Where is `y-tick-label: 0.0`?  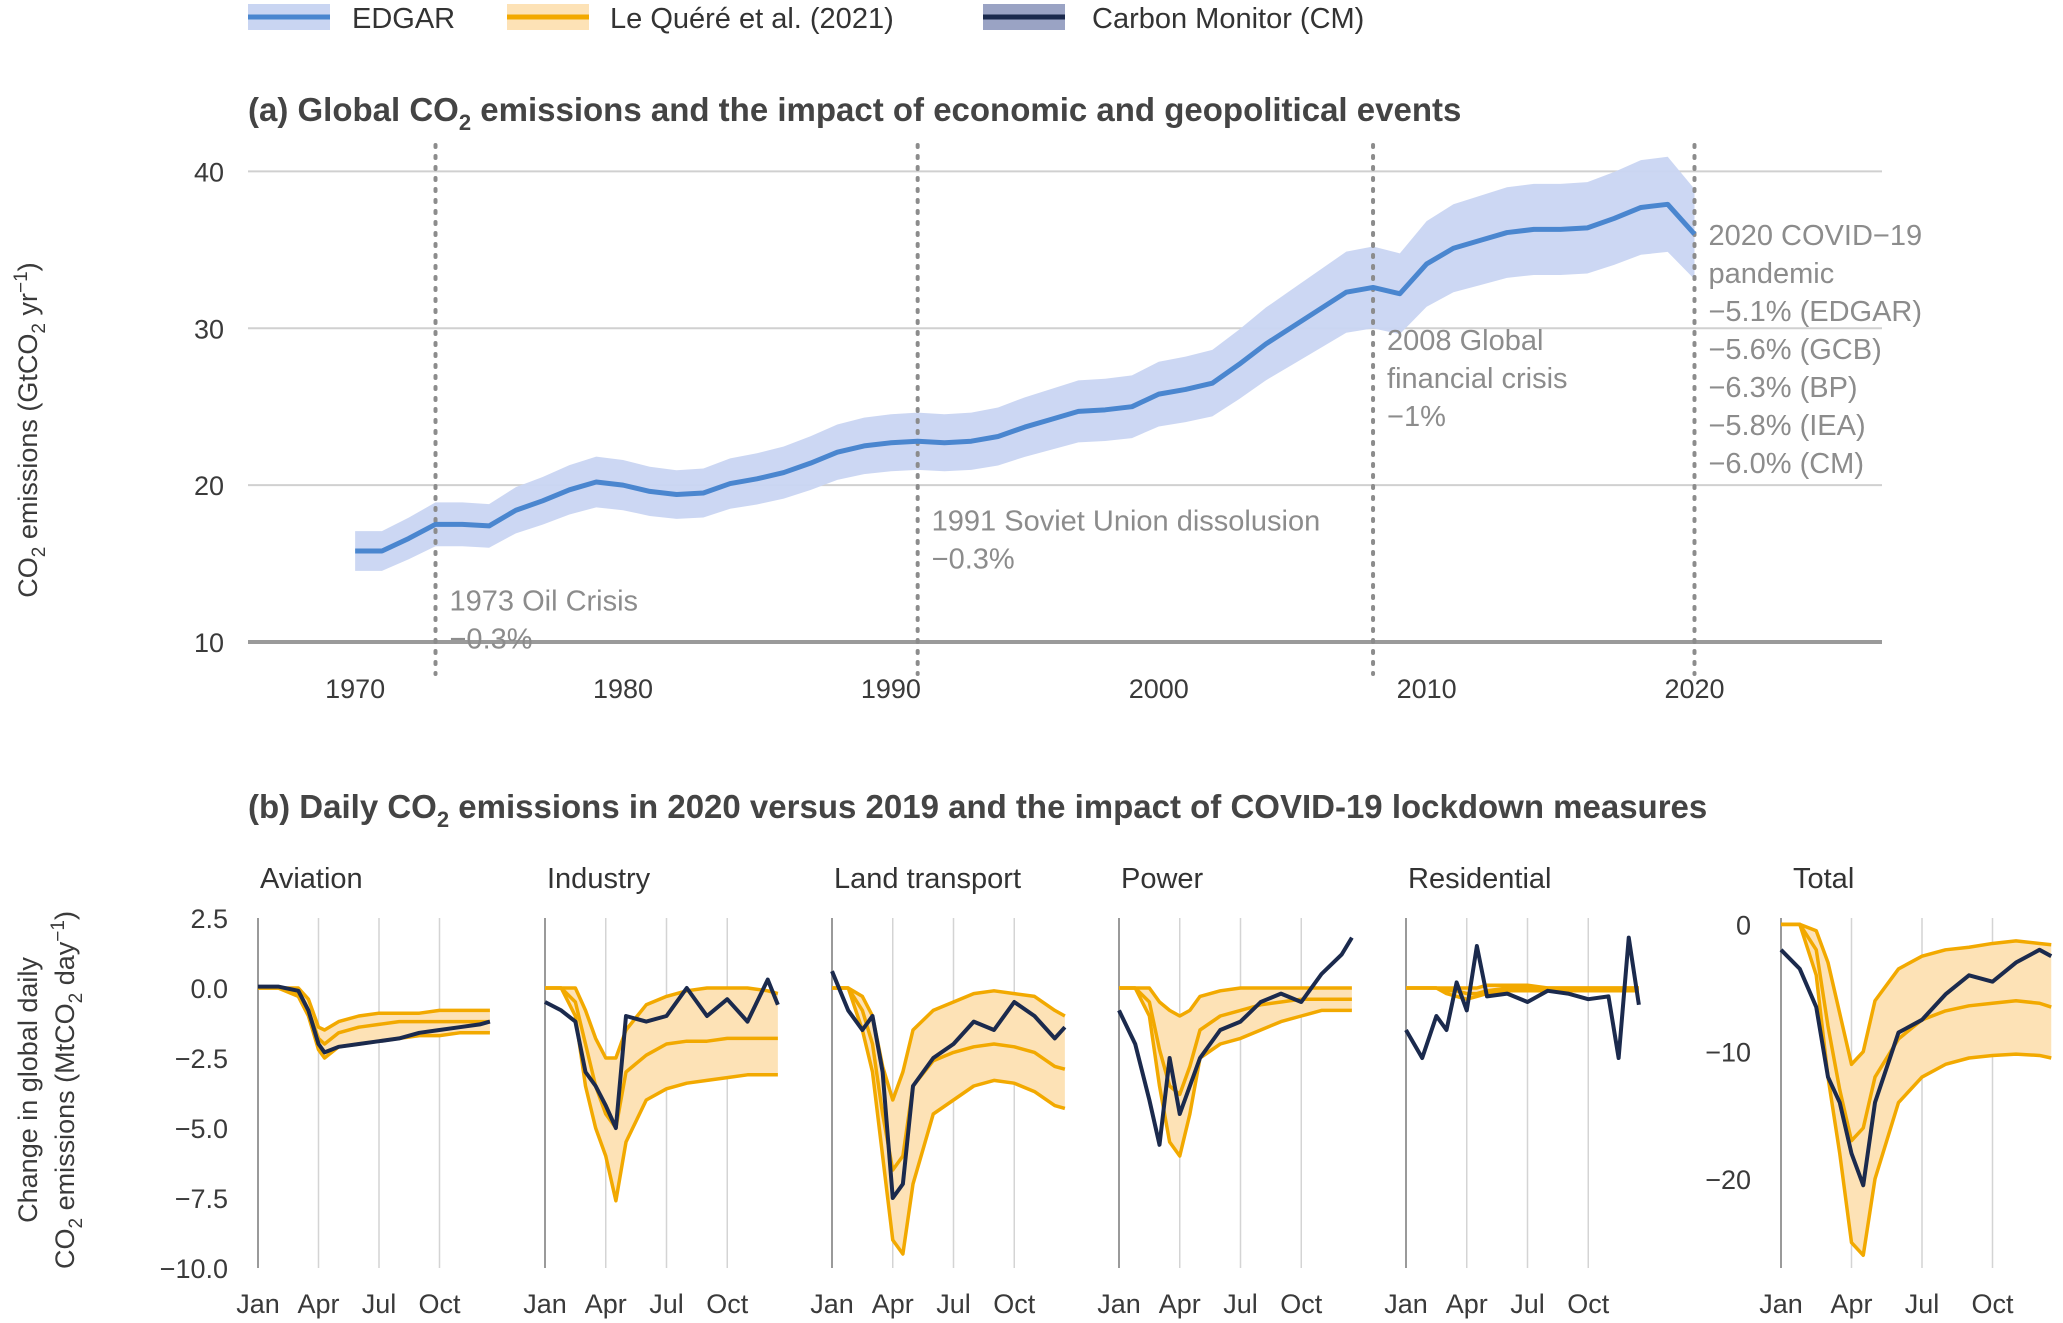 y-tick-label: 0.0 is located at coordinates (209, 989).